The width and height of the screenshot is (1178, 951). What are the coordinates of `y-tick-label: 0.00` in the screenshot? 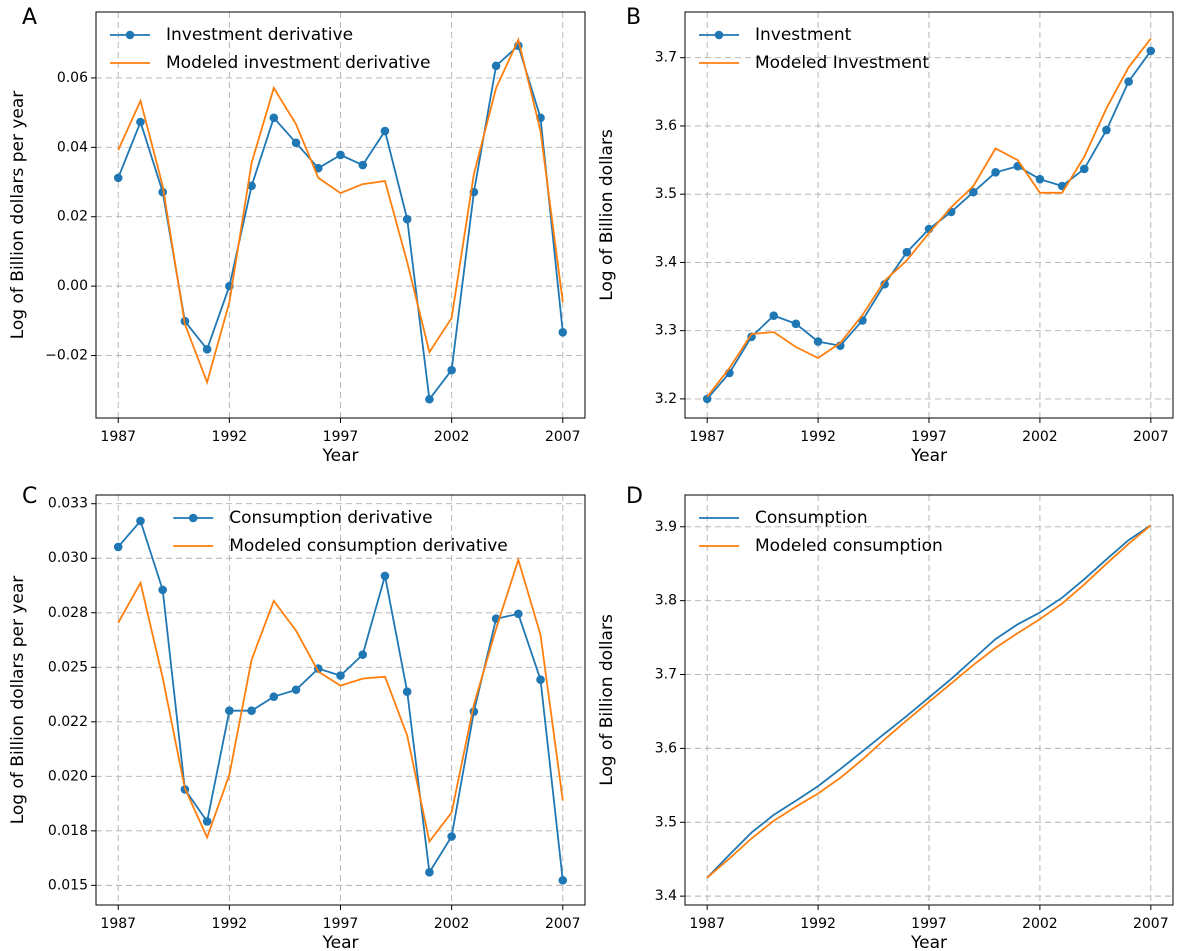 It's located at (72, 286).